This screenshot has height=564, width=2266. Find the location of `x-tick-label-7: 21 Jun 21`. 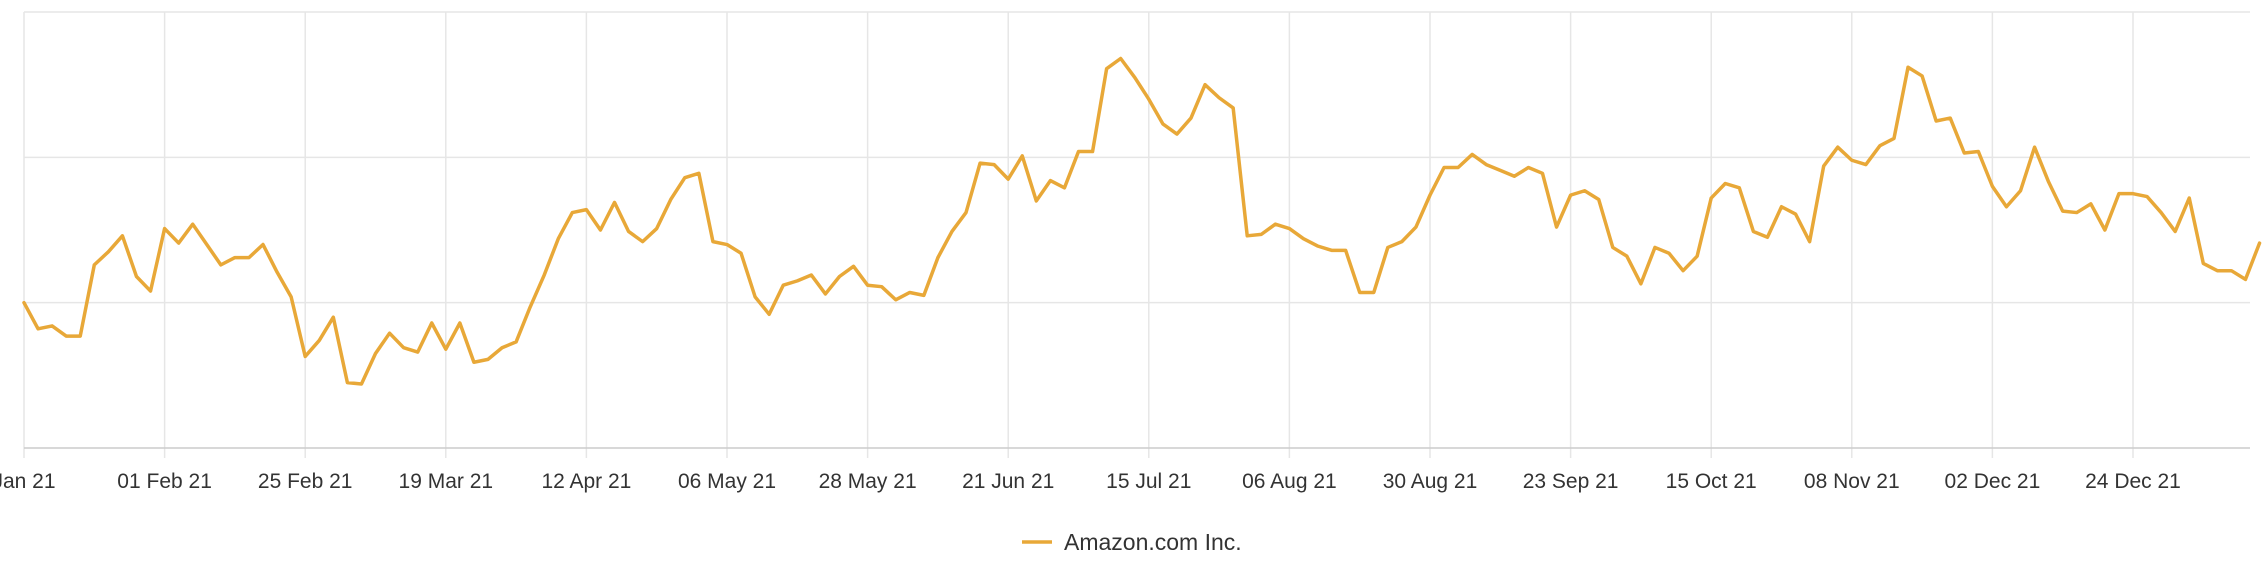

x-tick-label-7: 21 Jun 21 is located at coordinates (1008, 481).